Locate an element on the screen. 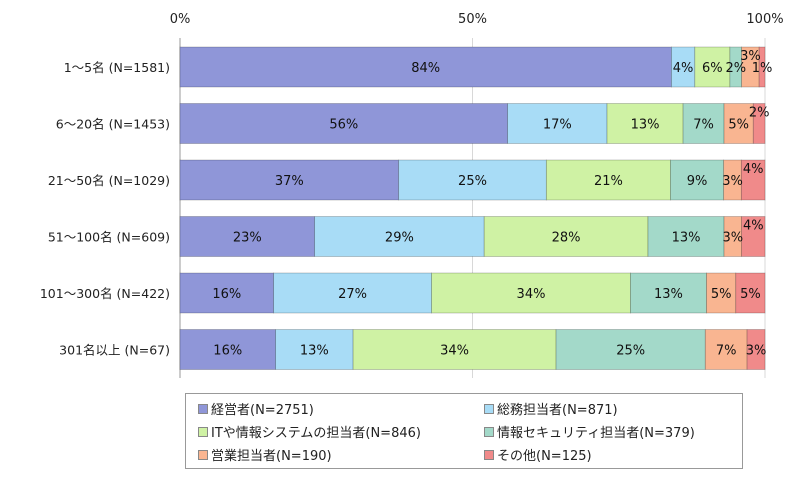 This screenshot has width=800, height=481. category-label: 101～300名 (N=422) is located at coordinates (105, 293).